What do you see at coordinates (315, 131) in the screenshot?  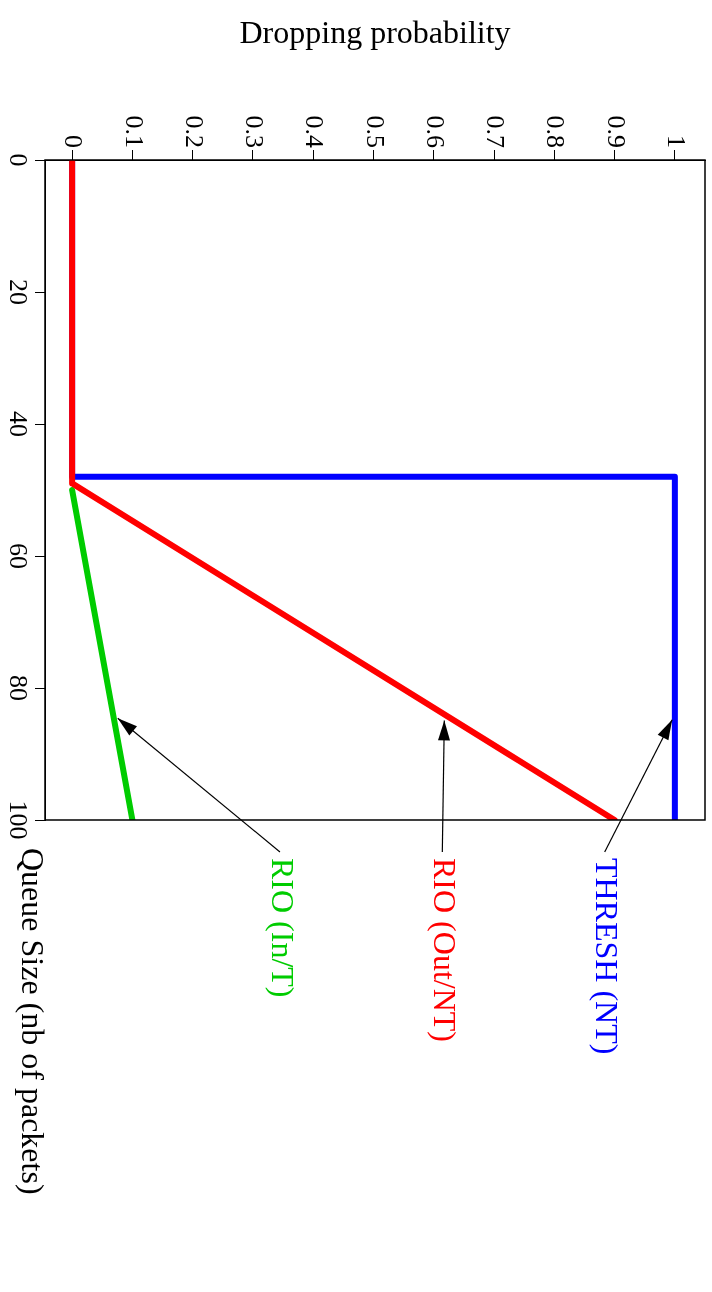 I see `x-tick-label: 0.4` at bounding box center [315, 131].